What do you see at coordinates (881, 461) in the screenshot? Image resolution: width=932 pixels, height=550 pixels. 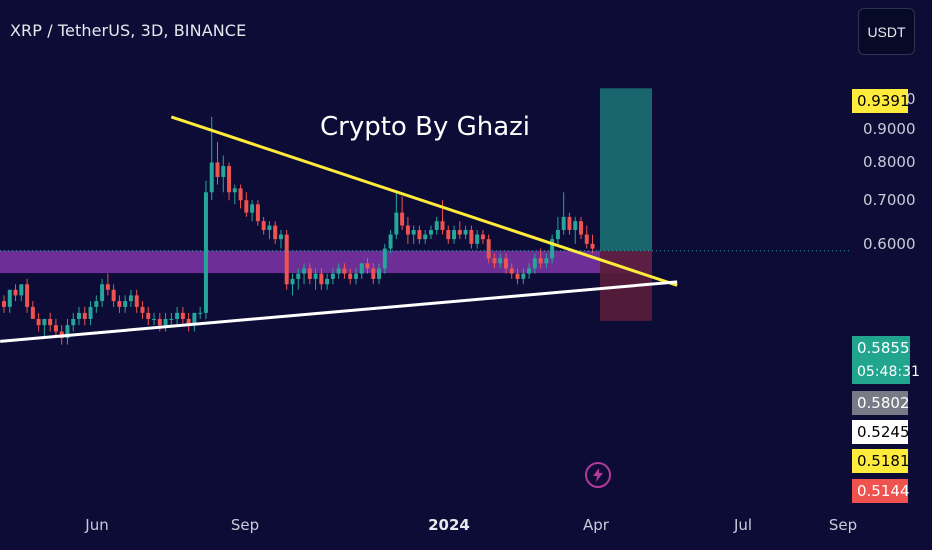 I see `price-badge: 0.5181` at bounding box center [881, 461].